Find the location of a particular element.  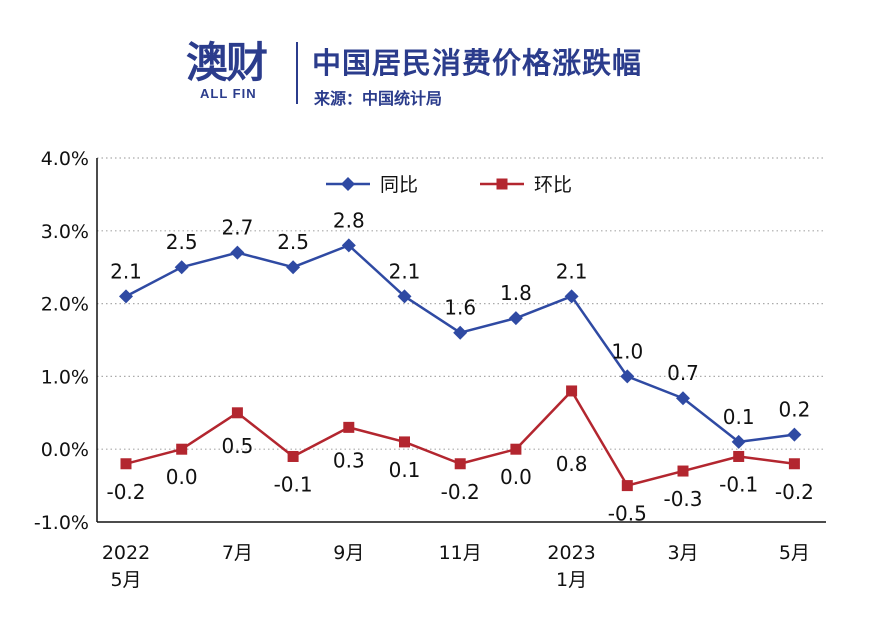

data-label: 2.7 is located at coordinates (237, 228).